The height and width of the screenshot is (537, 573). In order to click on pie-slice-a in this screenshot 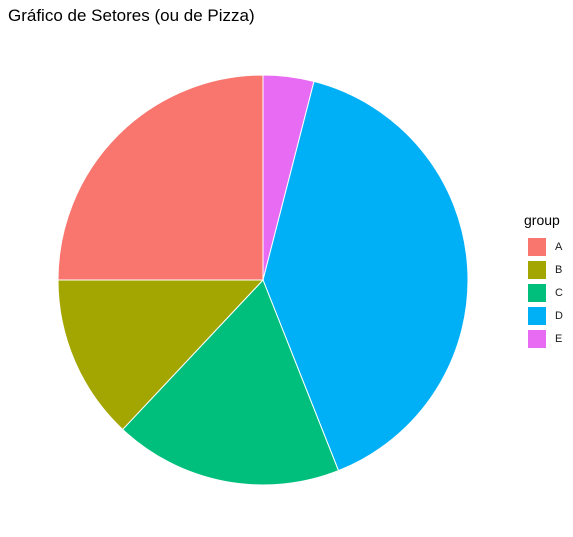, I will do `click(160, 177)`.